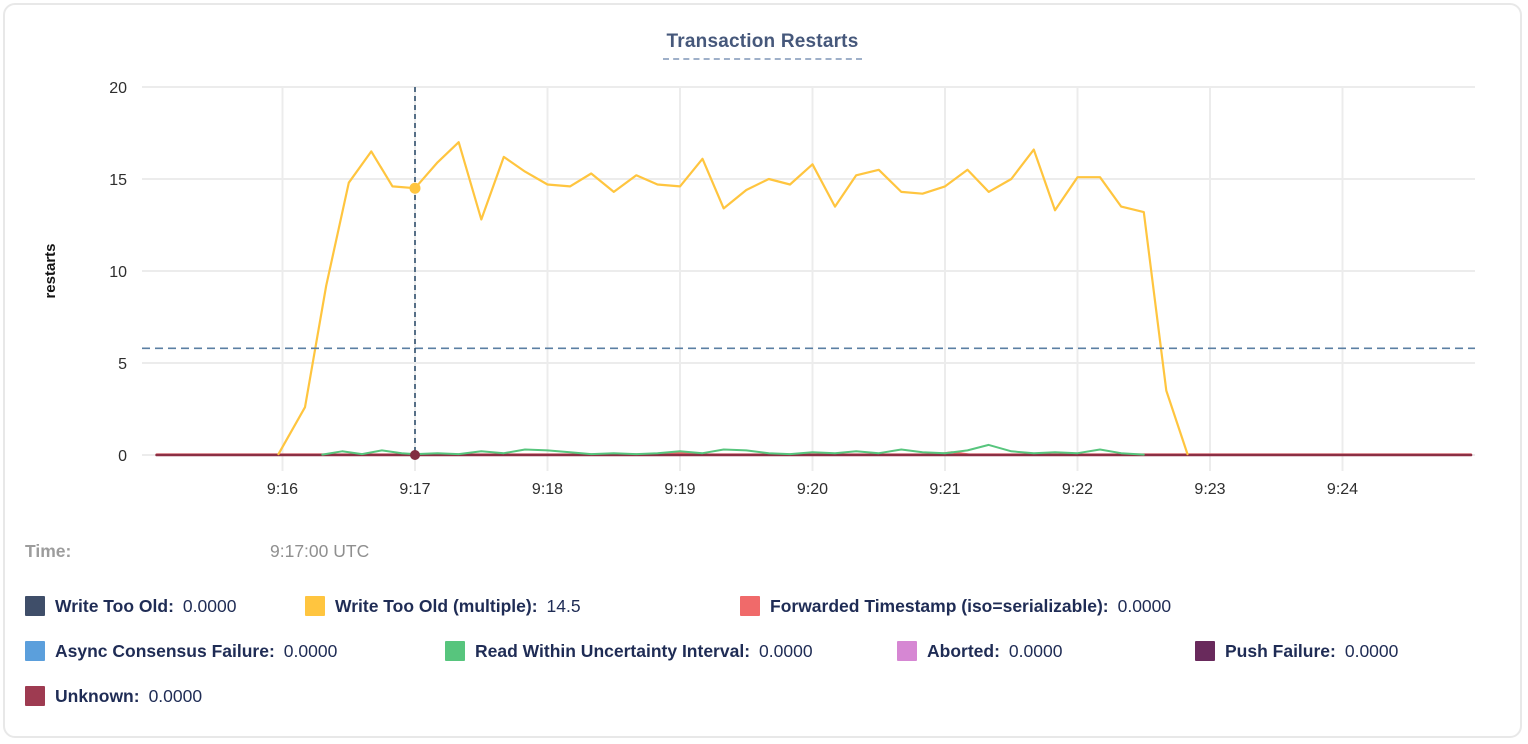 Image resolution: width=1528 pixels, height=744 pixels. What do you see at coordinates (436, 605) in the screenshot?
I see `legend-label: Write Too Old (multiple):` at bounding box center [436, 605].